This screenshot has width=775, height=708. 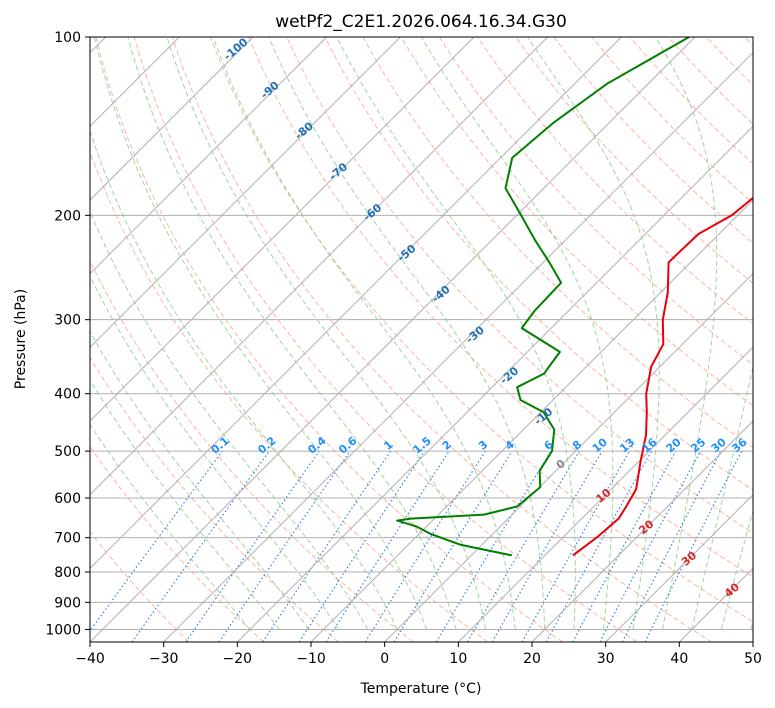 I want to click on y-tick-label: 200, so click(x=67, y=216).